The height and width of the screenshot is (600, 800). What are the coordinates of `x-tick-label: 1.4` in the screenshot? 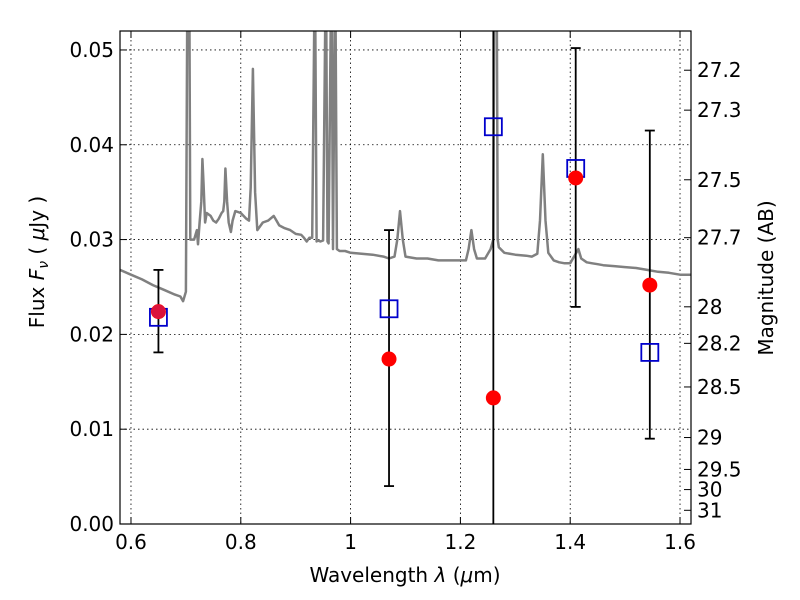 It's located at (570, 542).